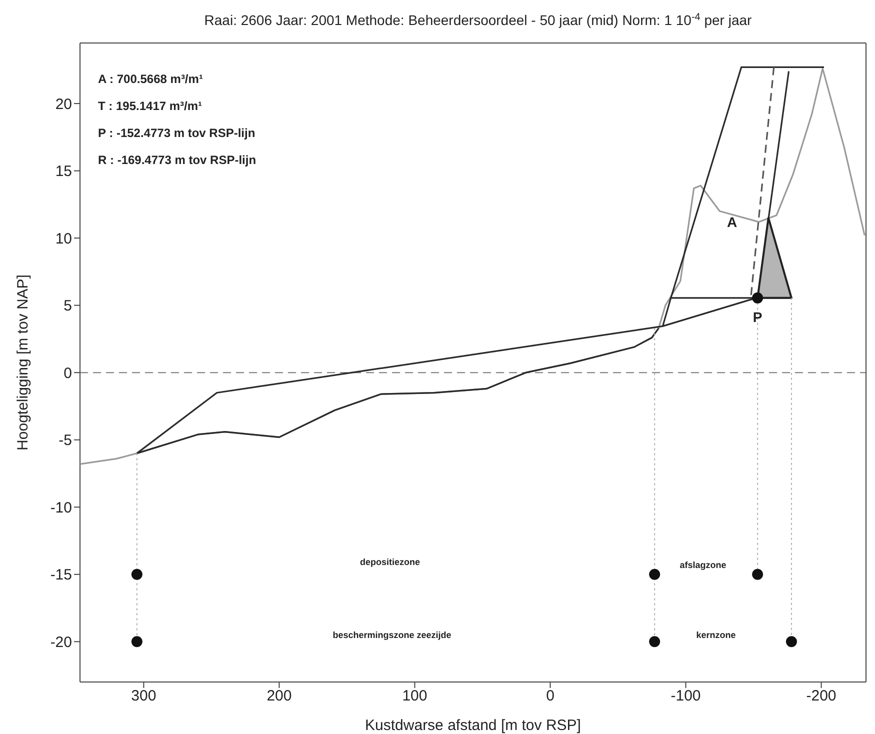 Image resolution: width=875 pixels, height=734 pixels. What do you see at coordinates (716, 635) in the screenshot?
I see `annotation: kernzone` at bounding box center [716, 635].